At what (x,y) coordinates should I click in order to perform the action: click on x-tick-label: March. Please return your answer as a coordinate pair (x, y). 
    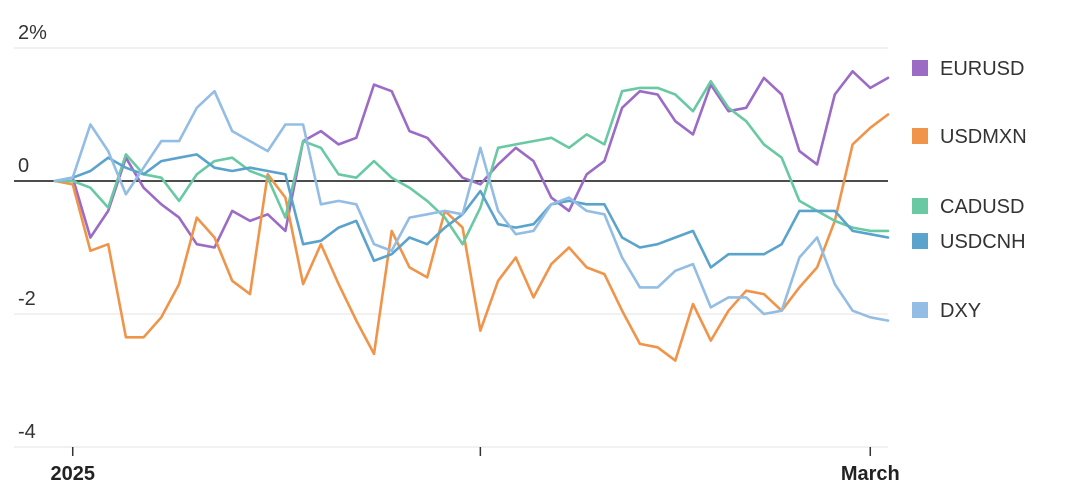
    Looking at the image, I should click on (870, 474).